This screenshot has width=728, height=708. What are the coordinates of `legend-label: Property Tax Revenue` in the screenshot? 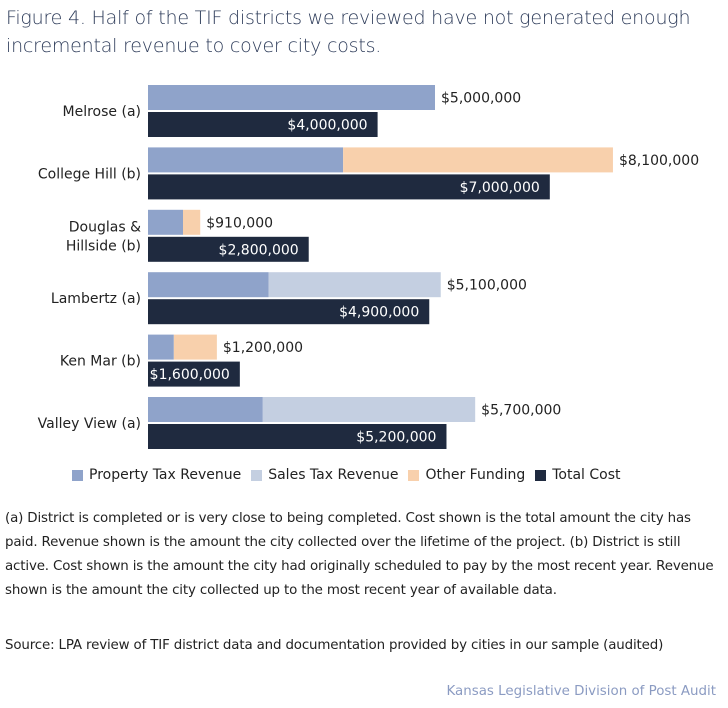 It's located at (165, 475).